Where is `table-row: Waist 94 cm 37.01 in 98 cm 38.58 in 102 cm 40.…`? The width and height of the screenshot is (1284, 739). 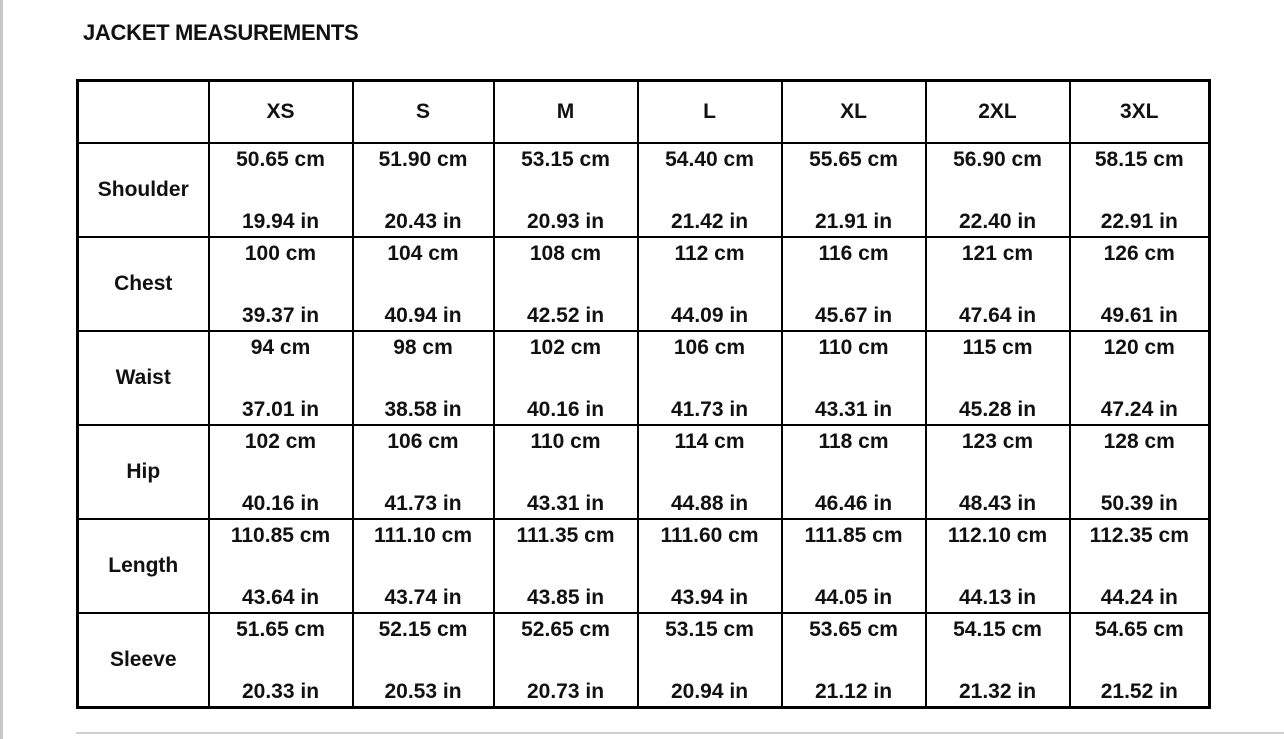 table-row: Waist 94 cm 37.01 in 98 cm 38.58 in 102 cm 40.… is located at coordinates (643, 378).